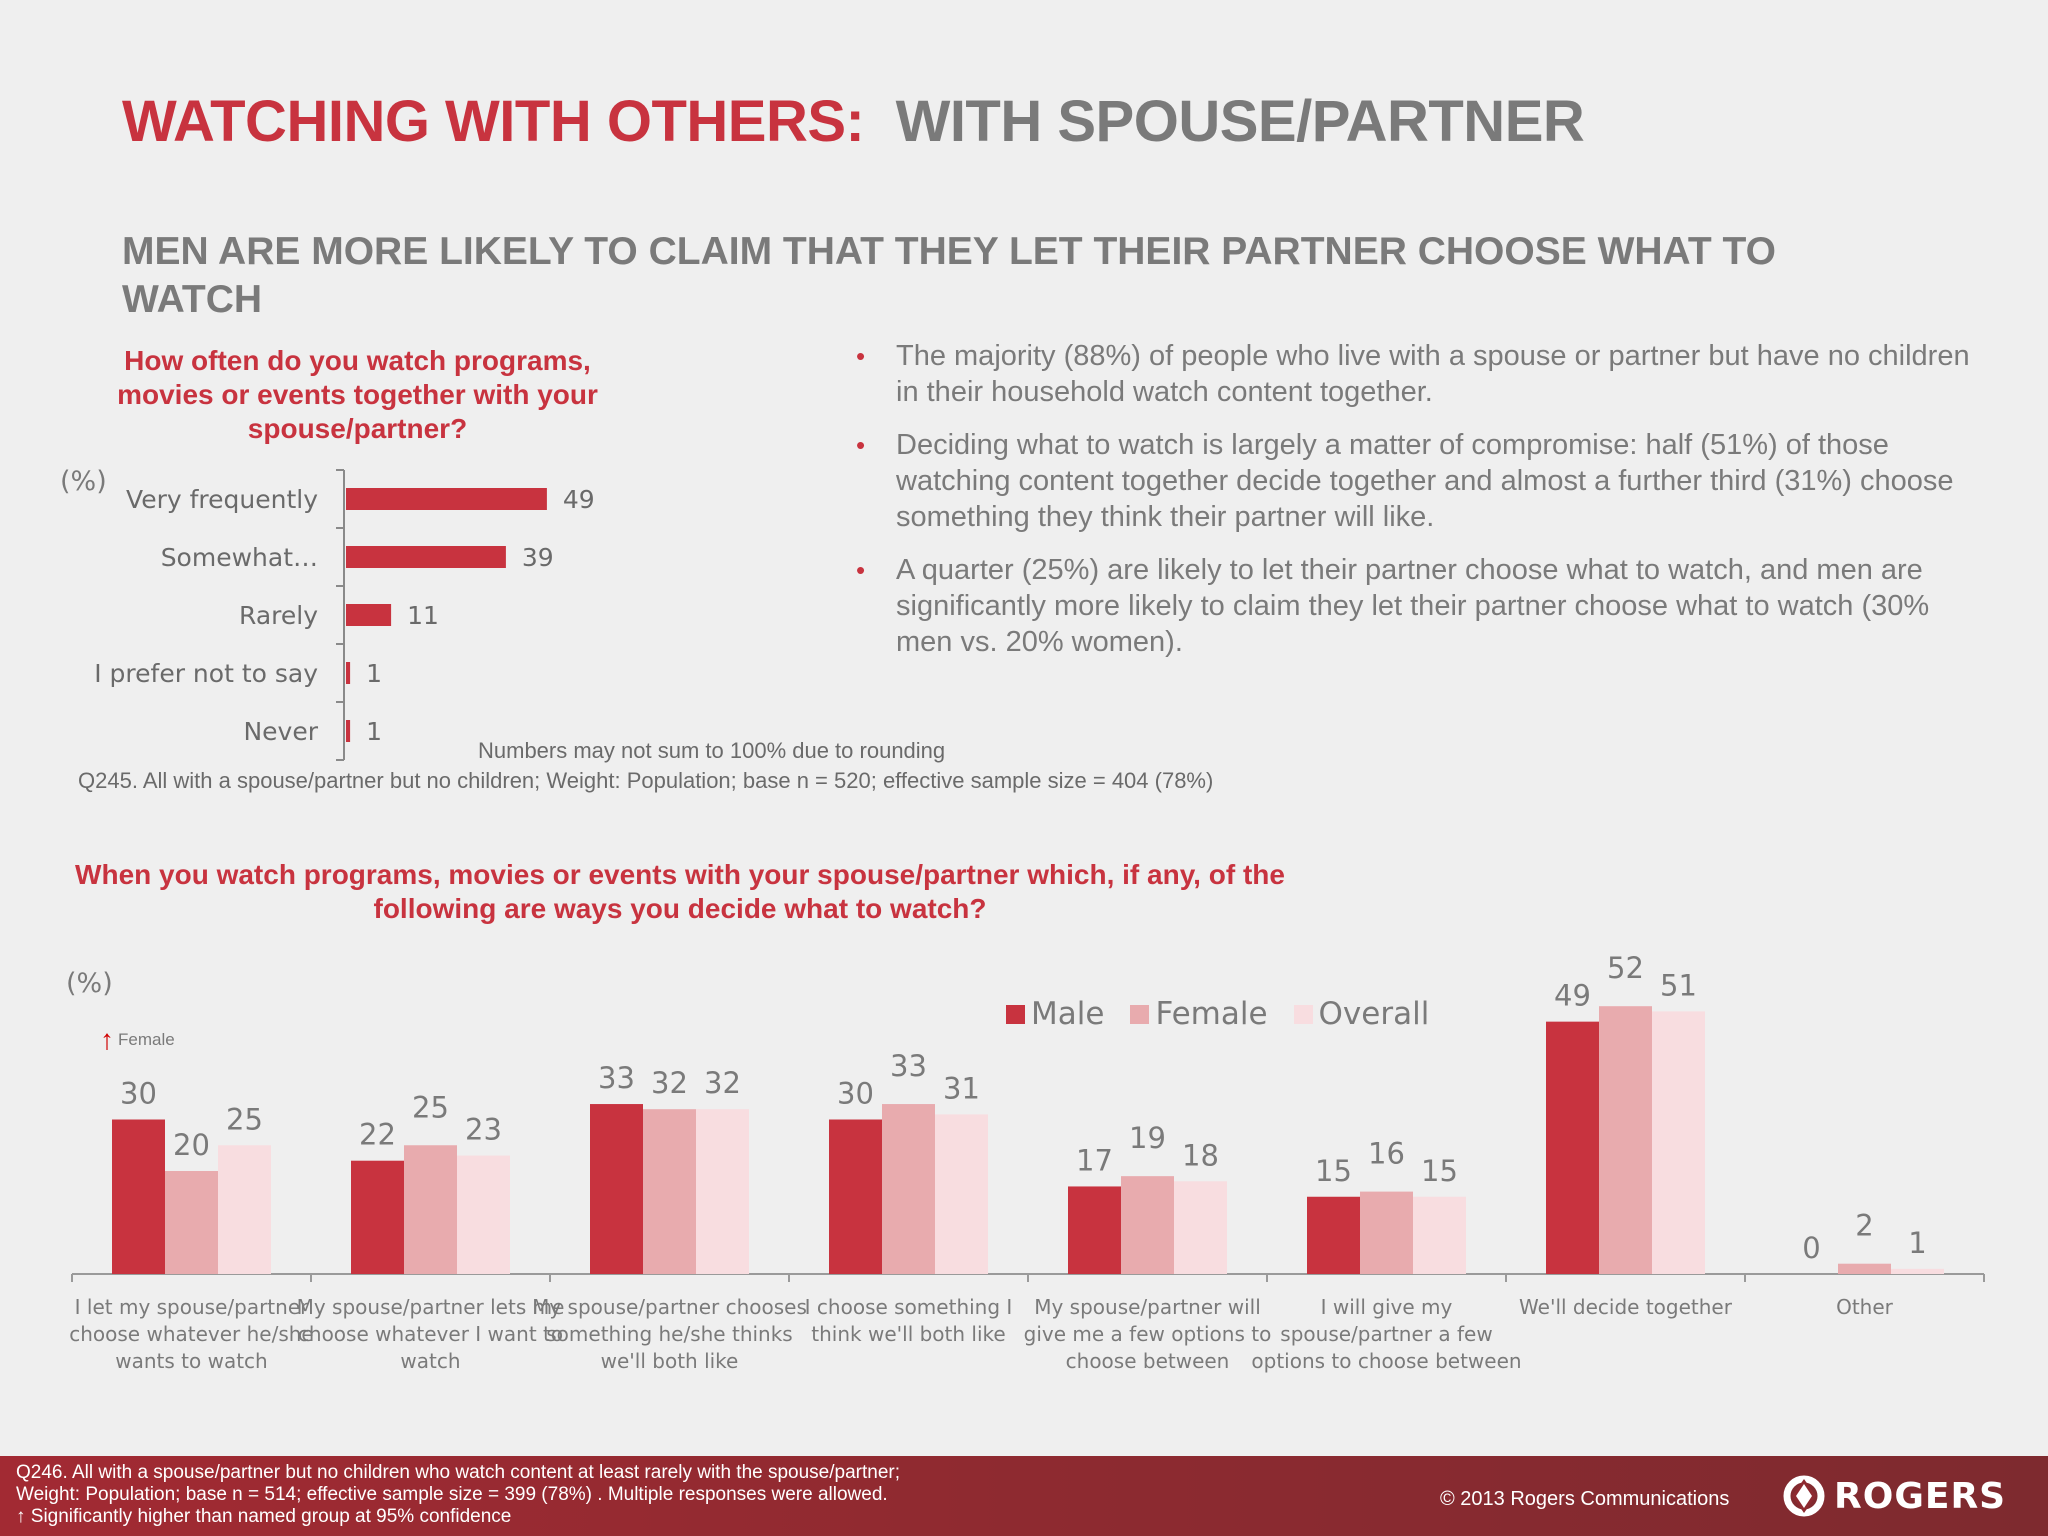 This screenshot has width=2048, height=1536. Describe the element at coordinates (1374, 1014) in the screenshot. I see `legend-label-overall: Overall` at that location.